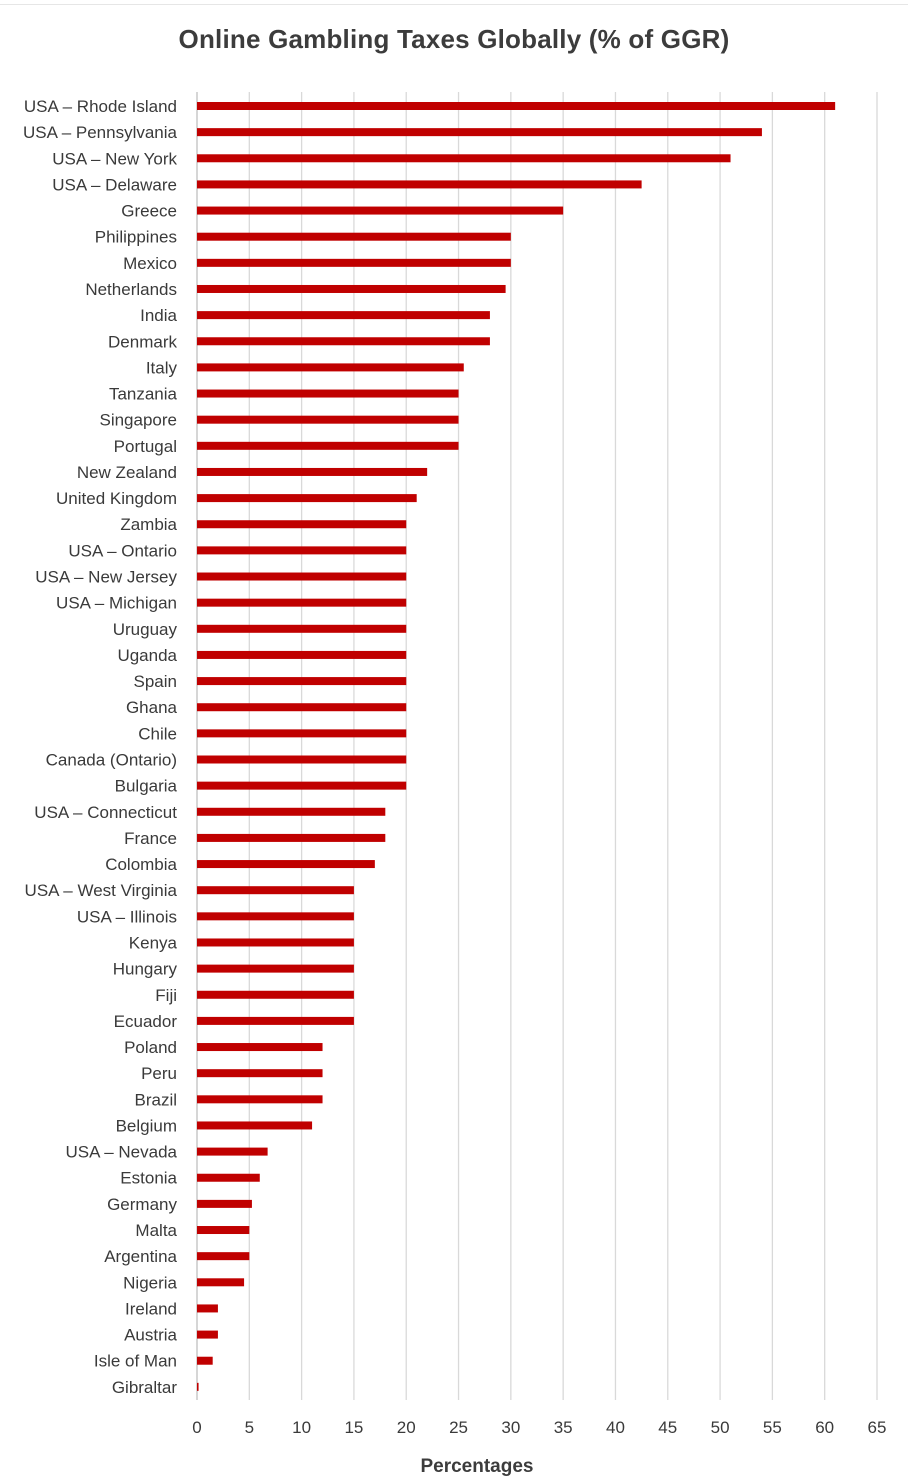  Describe the element at coordinates (353, 1427) in the screenshot. I see `x-tick-15: 15` at that location.